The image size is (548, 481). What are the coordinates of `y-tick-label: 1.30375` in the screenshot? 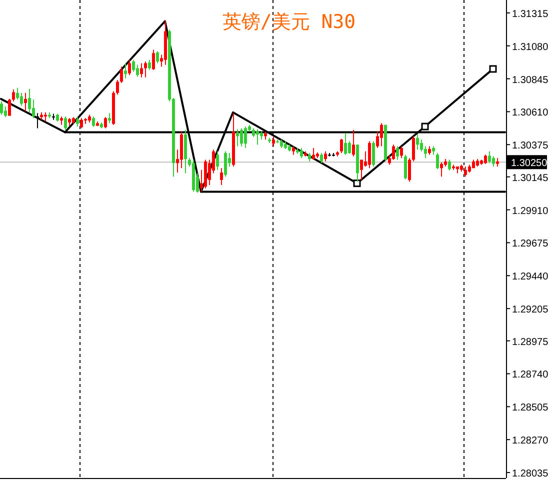 It's located at (530, 146).